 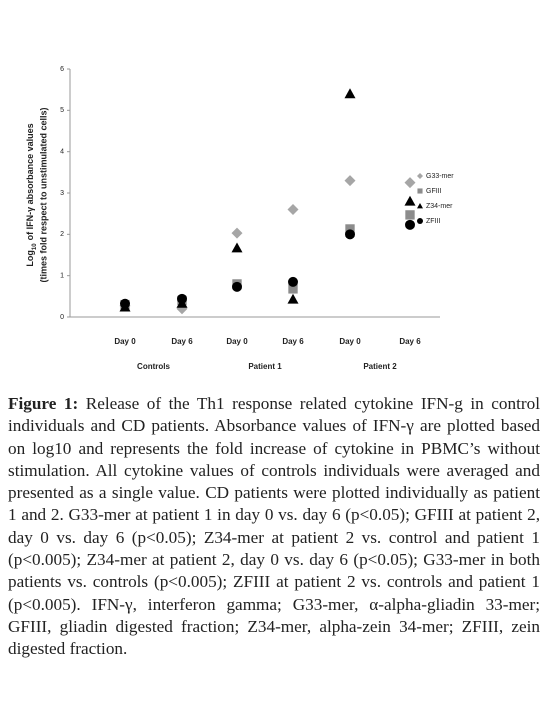 What do you see at coordinates (439, 206) in the screenshot?
I see `legend-label: Z34-mer` at bounding box center [439, 206].